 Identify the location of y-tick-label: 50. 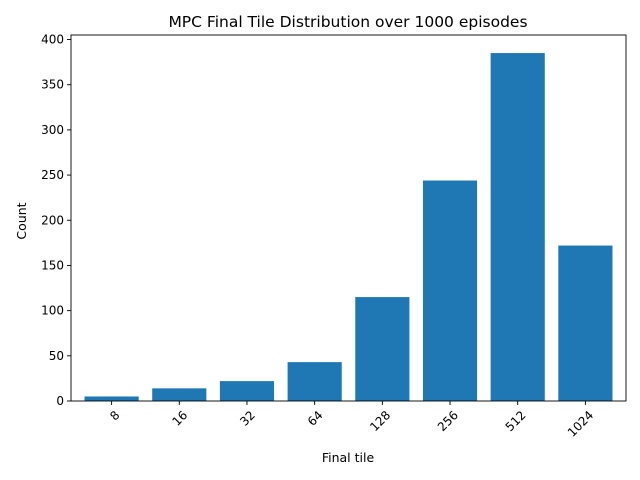
(56, 356).